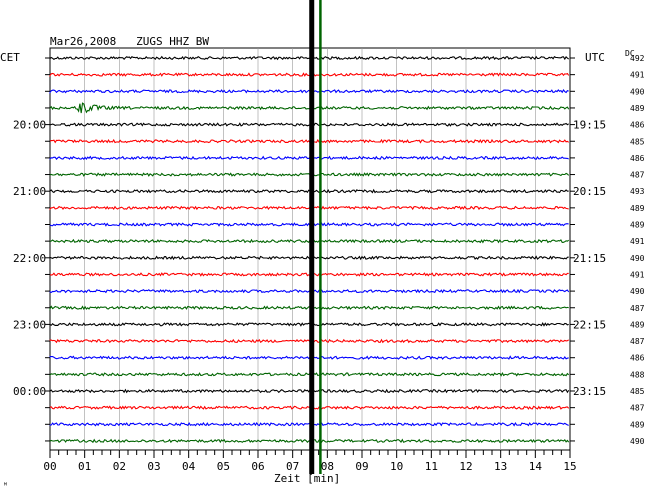  What do you see at coordinates (5, 485) in the screenshot?
I see `corner-mark: ᴹ` at bounding box center [5, 485].